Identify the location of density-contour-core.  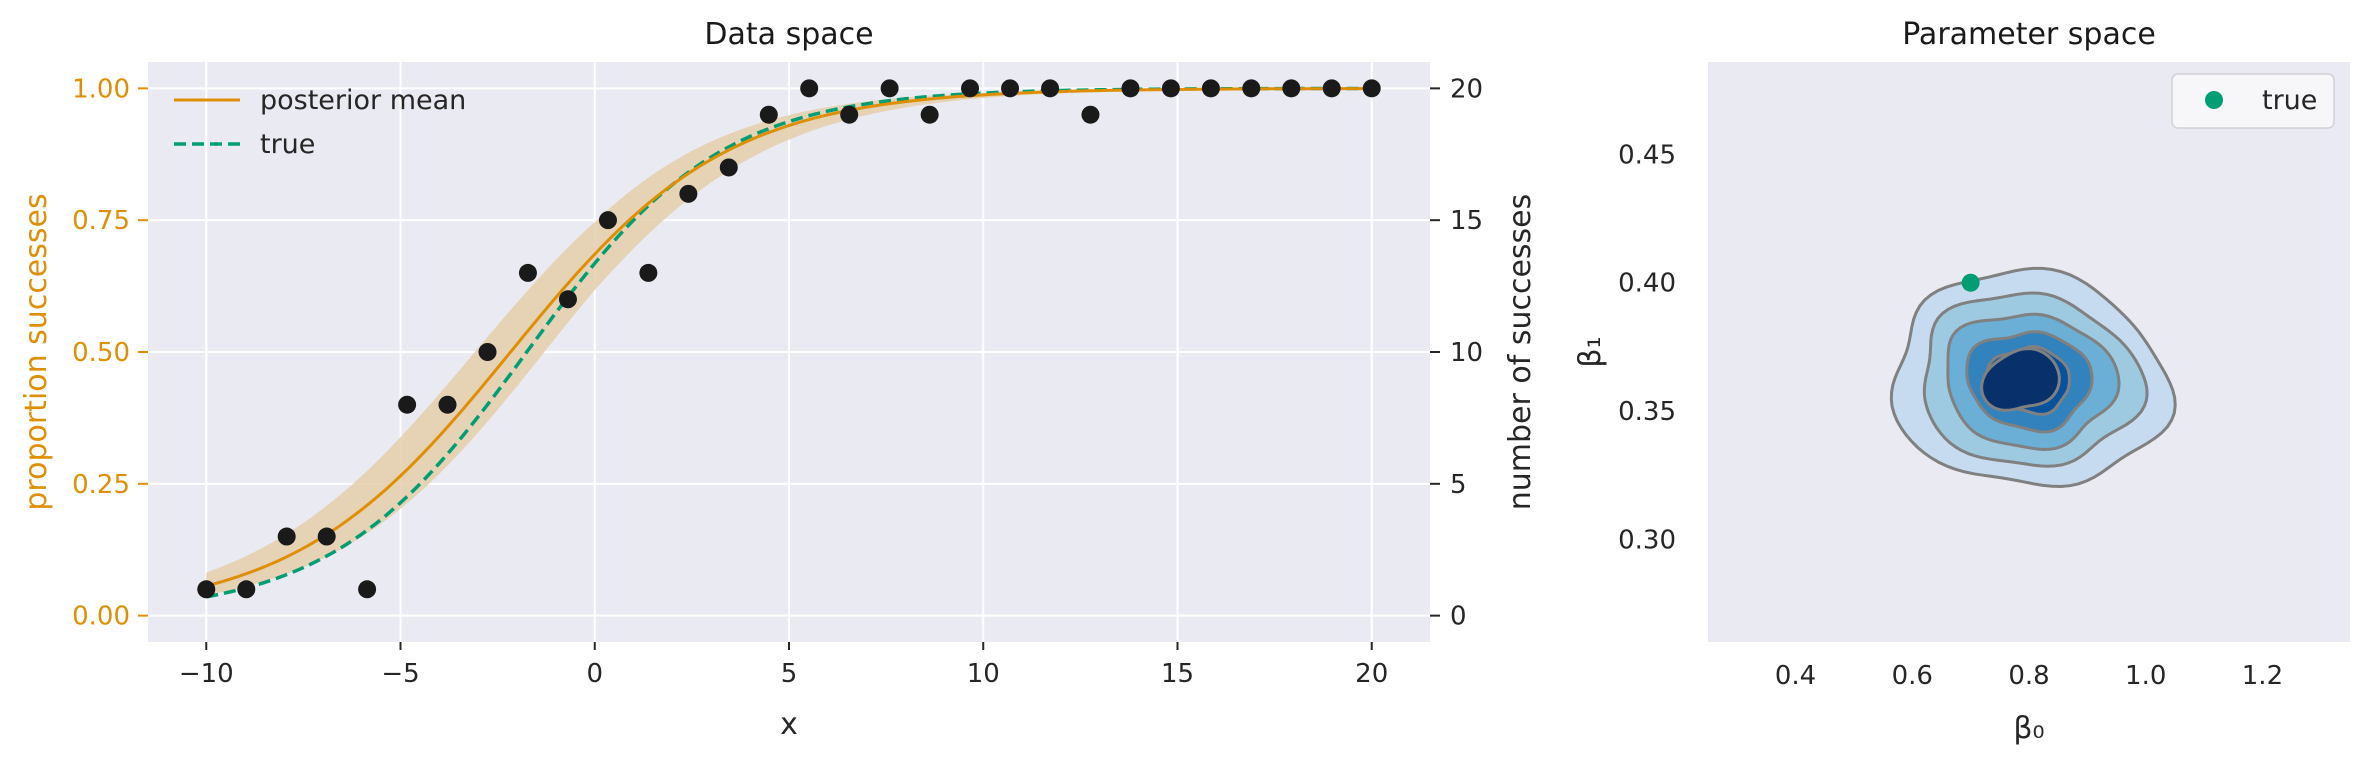
(2020, 379).